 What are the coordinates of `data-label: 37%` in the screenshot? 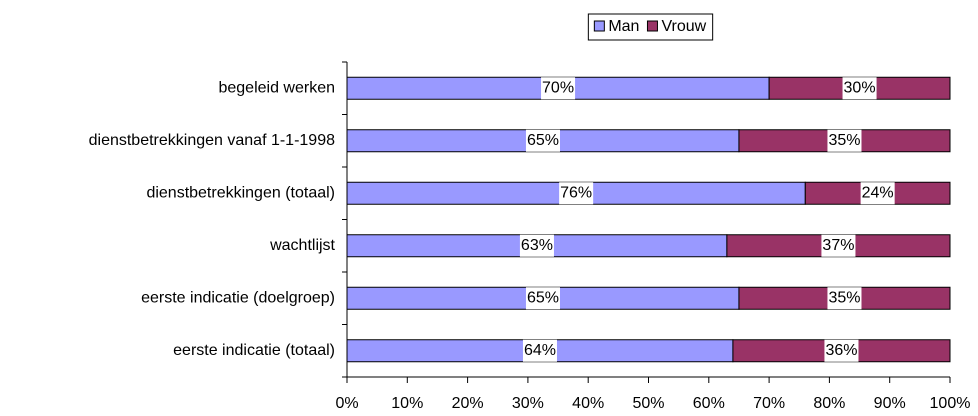 It's located at (838, 245).